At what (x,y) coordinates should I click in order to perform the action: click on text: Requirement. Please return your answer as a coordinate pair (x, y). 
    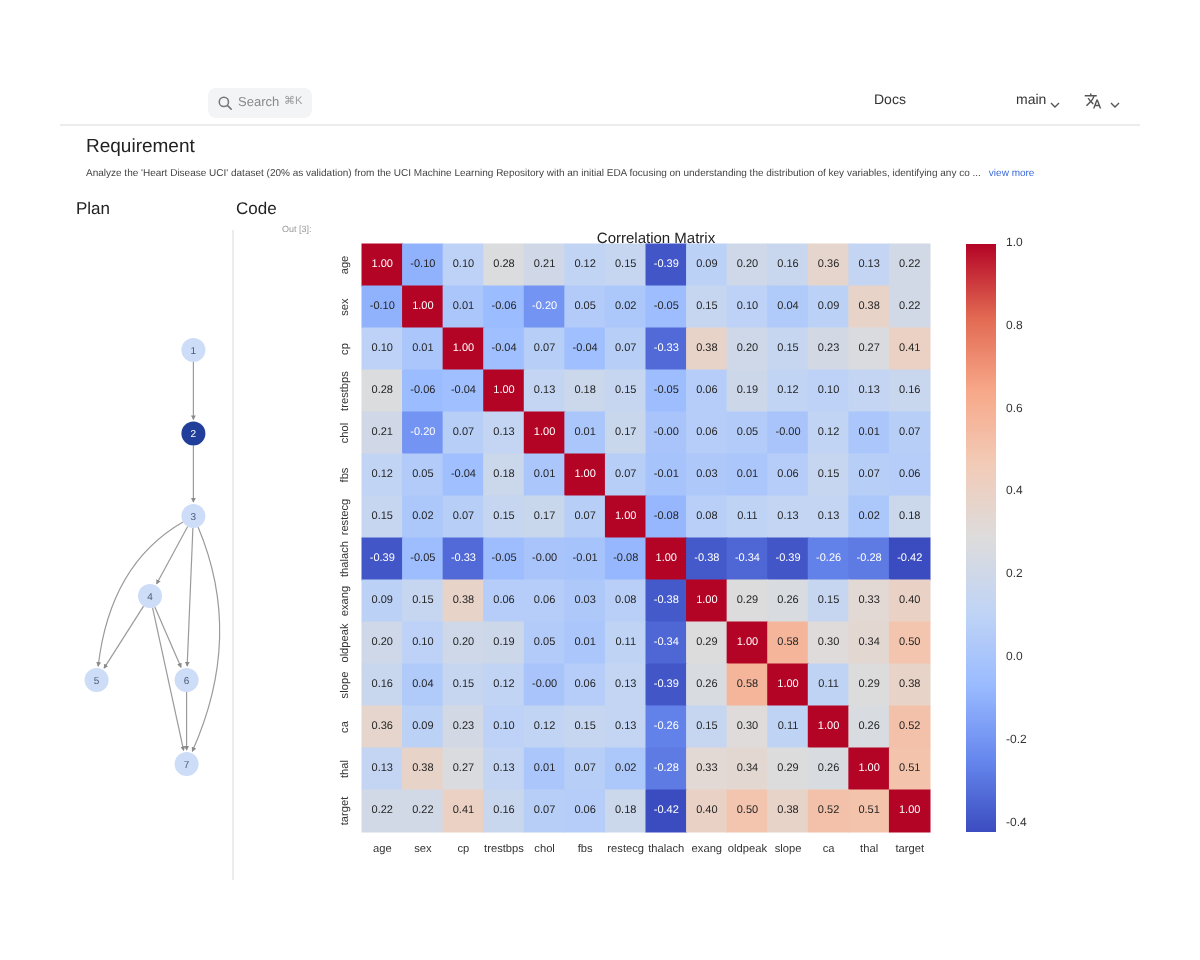
    Looking at the image, I should click on (140, 147).